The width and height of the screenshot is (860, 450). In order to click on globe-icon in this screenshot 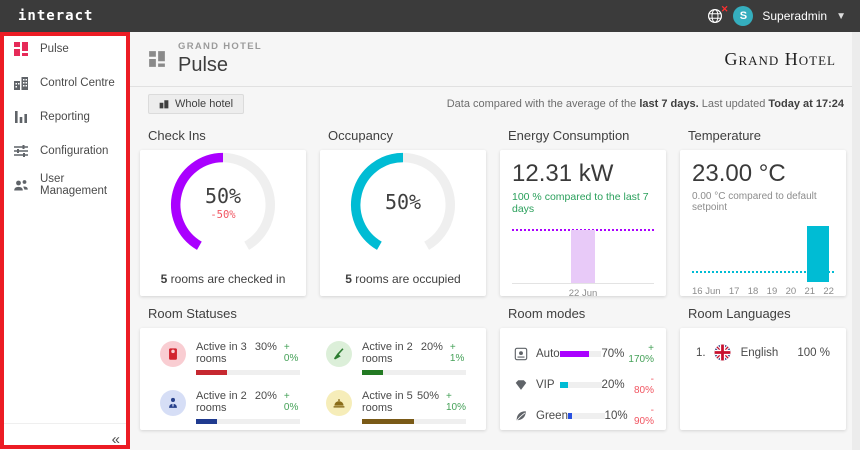, I will do `click(715, 16)`.